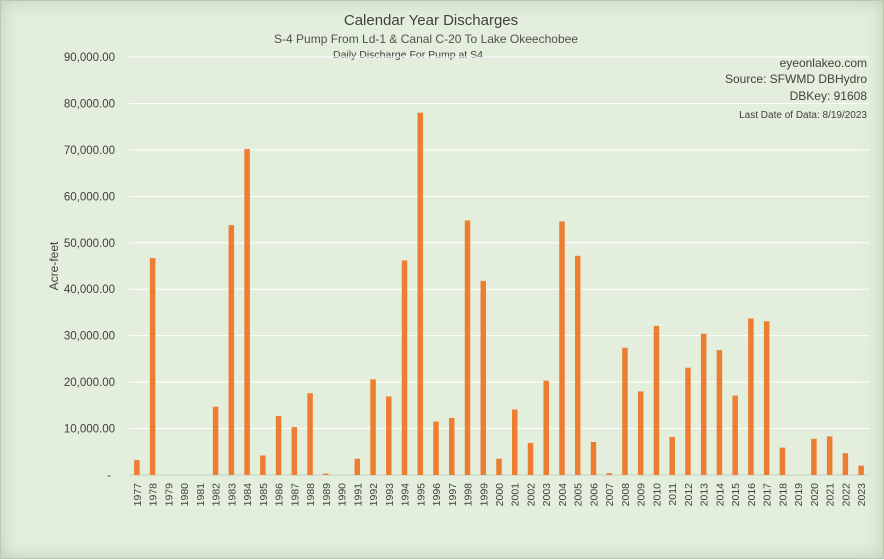 This screenshot has width=884, height=560. I want to click on bar-2006, so click(593, 458).